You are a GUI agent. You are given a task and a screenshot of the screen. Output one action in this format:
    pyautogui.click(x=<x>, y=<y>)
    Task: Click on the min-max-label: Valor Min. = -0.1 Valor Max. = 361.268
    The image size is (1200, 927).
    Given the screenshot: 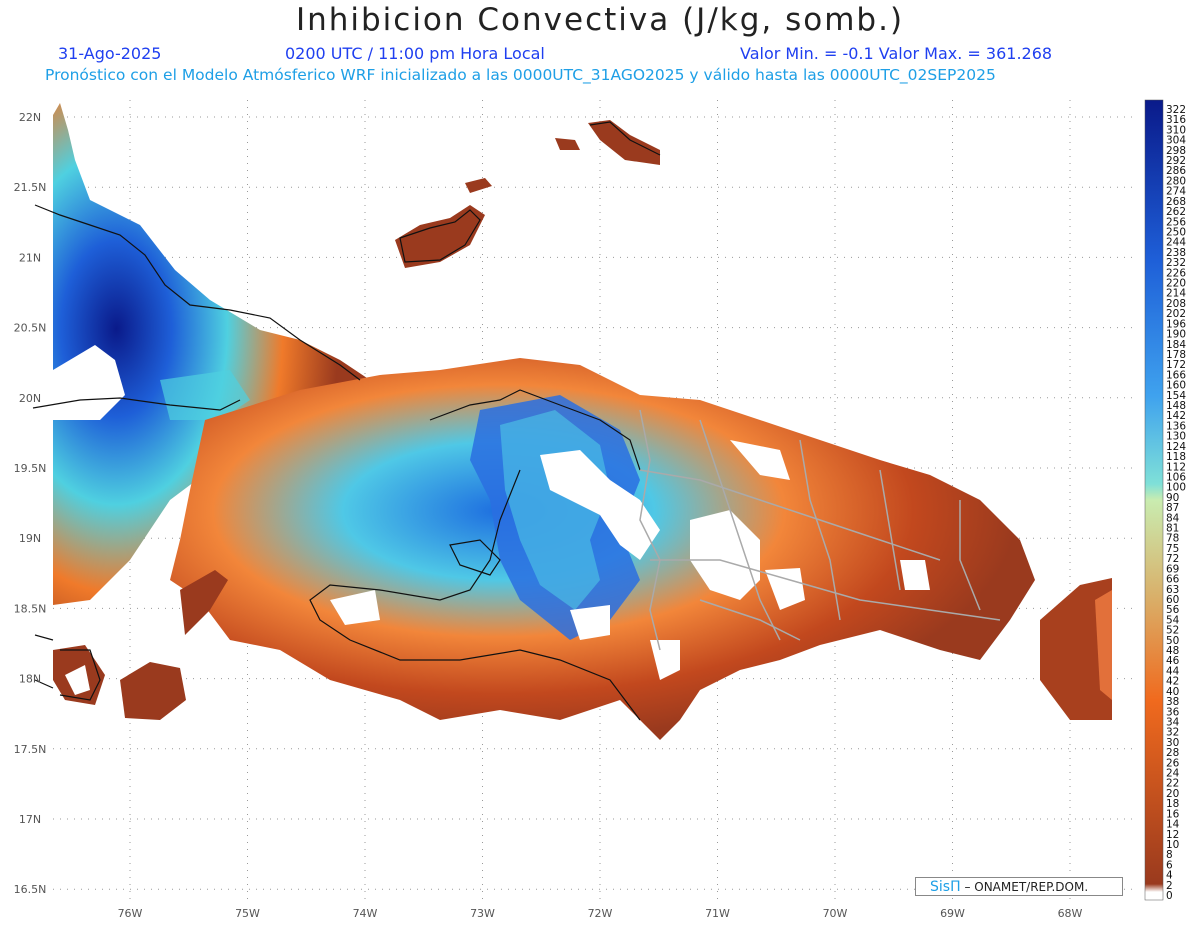 What is the action you would take?
    pyautogui.click(x=896, y=53)
    